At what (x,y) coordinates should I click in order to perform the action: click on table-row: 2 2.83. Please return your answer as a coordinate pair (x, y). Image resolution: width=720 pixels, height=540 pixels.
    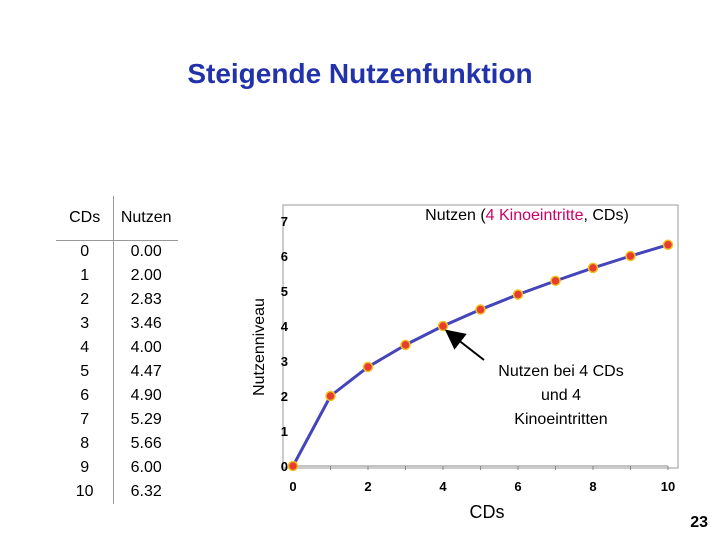
    Looking at the image, I should click on (117, 300).